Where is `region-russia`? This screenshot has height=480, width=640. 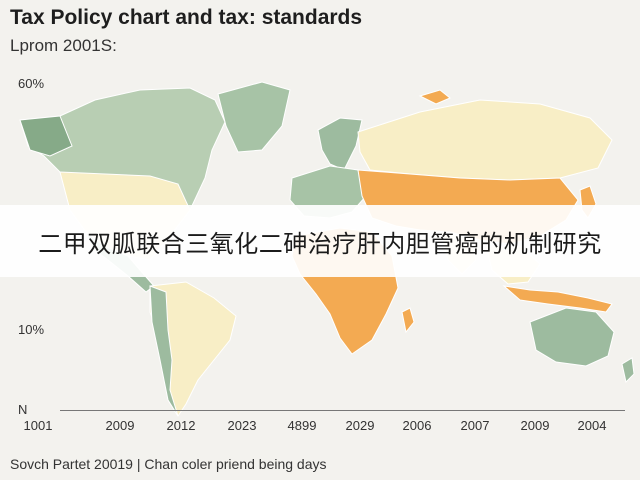 region-russia is located at coordinates (485, 140).